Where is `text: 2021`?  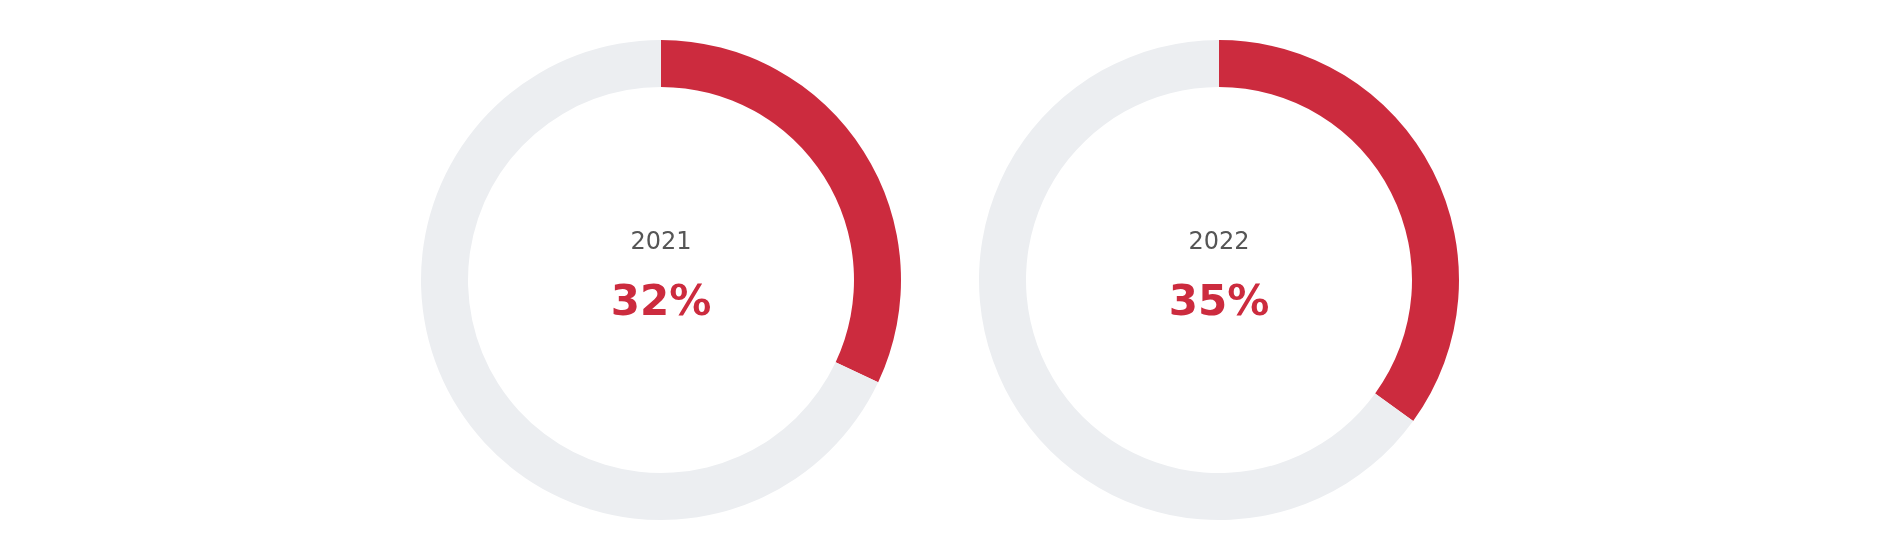
text: 2021 is located at coordinates (661, 241).